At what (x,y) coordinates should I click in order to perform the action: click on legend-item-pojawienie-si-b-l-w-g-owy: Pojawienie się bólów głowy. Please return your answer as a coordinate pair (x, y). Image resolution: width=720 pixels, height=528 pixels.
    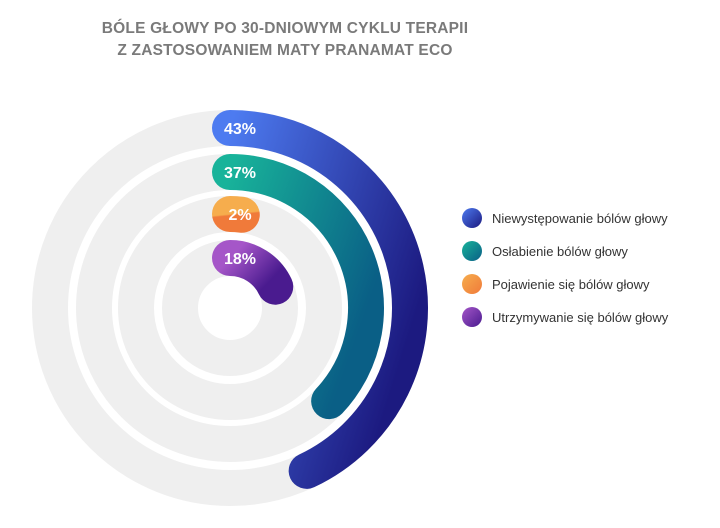
    Looking at the image, I should click on (590, 284).